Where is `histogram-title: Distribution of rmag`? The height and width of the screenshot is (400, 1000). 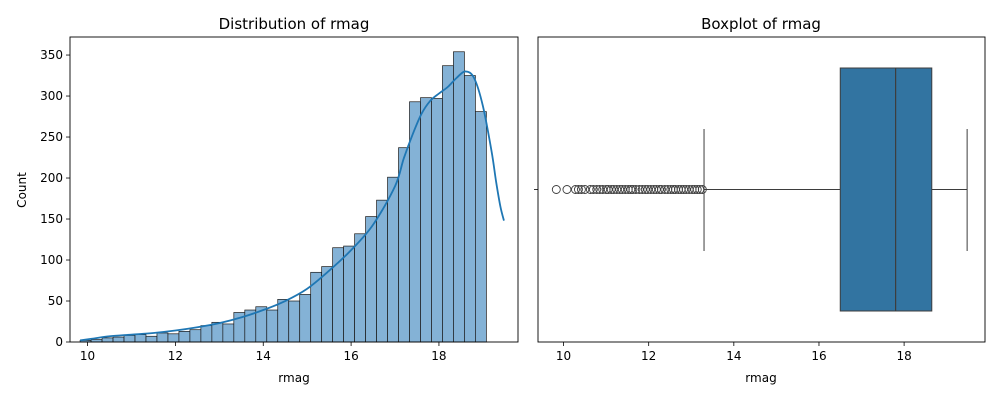
histogram-title: Distribution of rmag is located at coordinates (294, 24).